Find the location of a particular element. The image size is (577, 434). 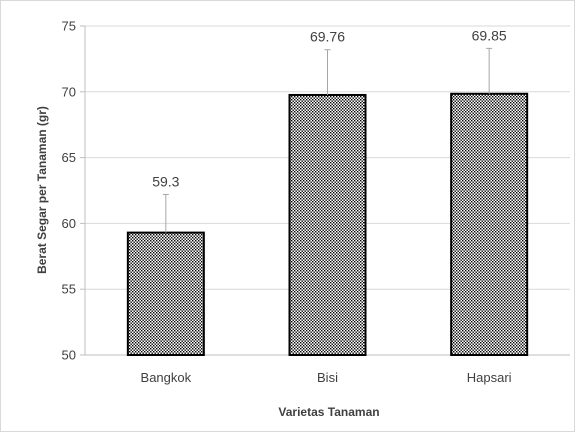

bar-bangkok is located at coordinates (165, 293).